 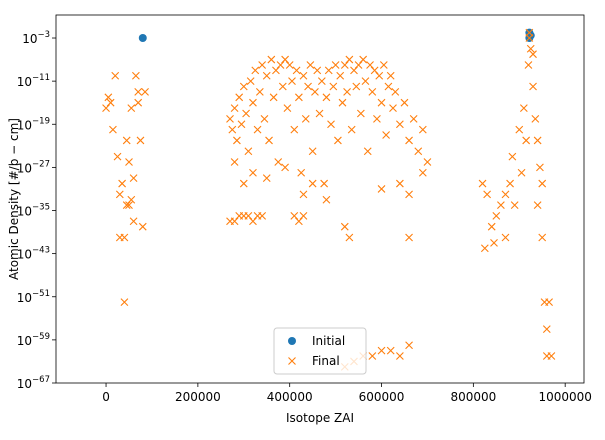 What do you see at coordinates (14, 199) in the screenshot?
I see `y-axis-label: Atomic Density [#/b − cm]` at bounding box center [14, 199].